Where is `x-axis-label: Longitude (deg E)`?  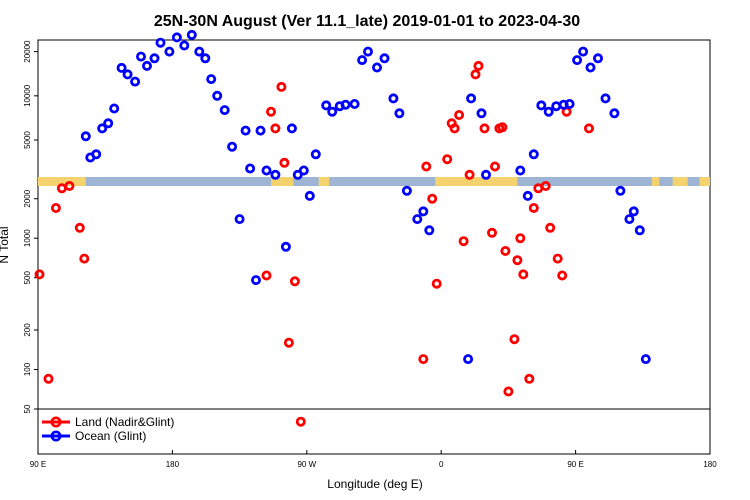 x-axis-label: Longitude (deg E) is located at coordinates (374, 484).